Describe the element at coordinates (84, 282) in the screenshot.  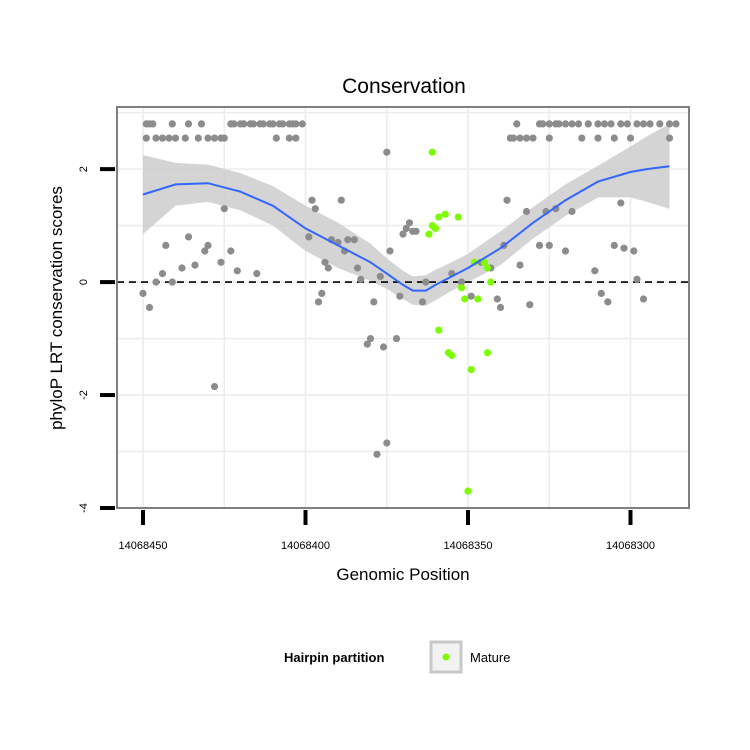
I see `y-tick-label: 0` at that location.